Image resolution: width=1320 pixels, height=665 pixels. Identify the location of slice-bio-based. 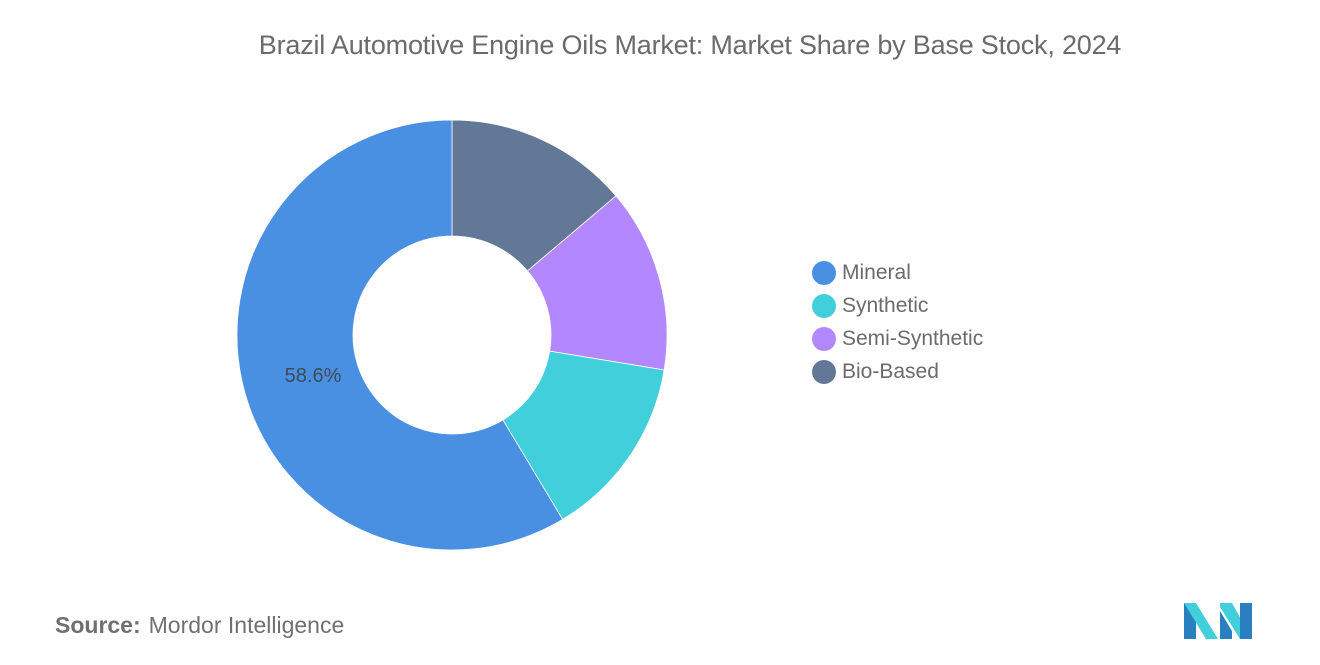
(534, 195).